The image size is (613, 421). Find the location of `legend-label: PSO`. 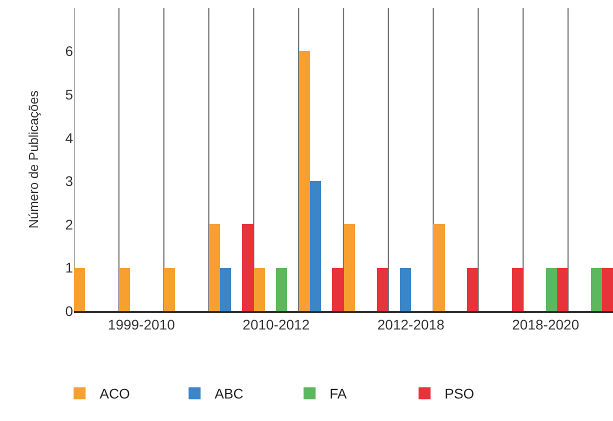

legend-label: PSO is located at coordinates (459, 394).